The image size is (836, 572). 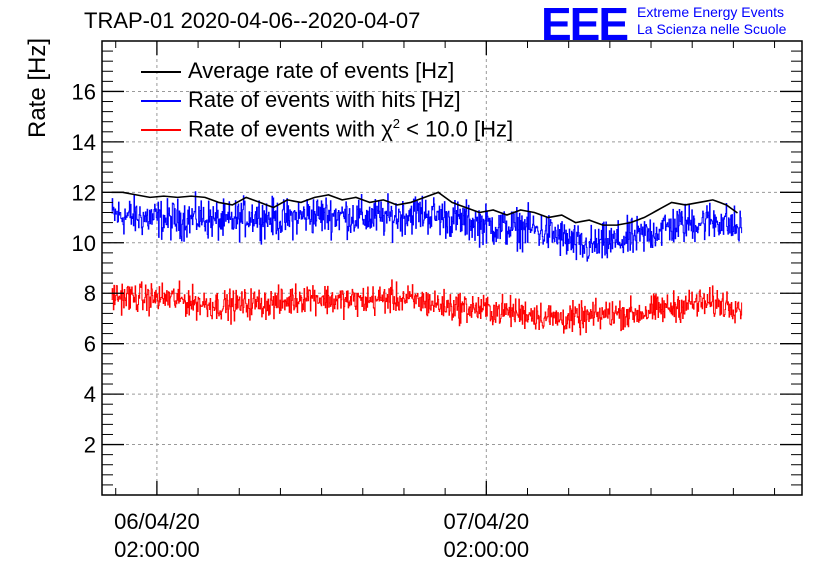 I want to click on series-chi2-line, so click(x=427, y=307).